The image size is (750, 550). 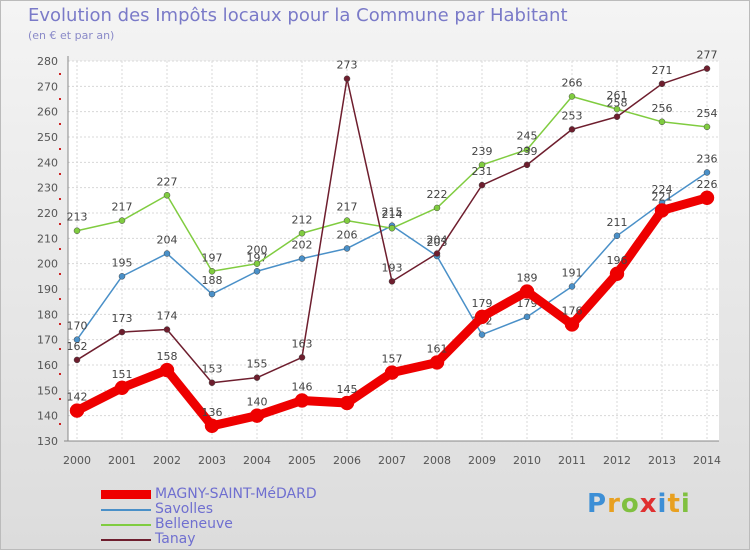 I want to click on data-label-savolles: 195, so click(x=122, y=262).